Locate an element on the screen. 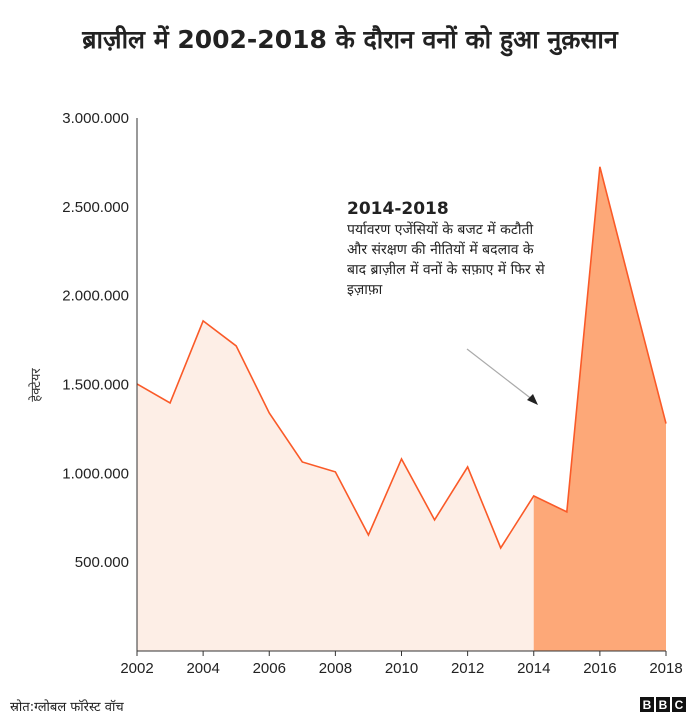 This screenshot has width=700, height=725. source-note: स्रोत:ग्लोबल फॉरेस्ट वॉच is located at coordinates (67, 707).